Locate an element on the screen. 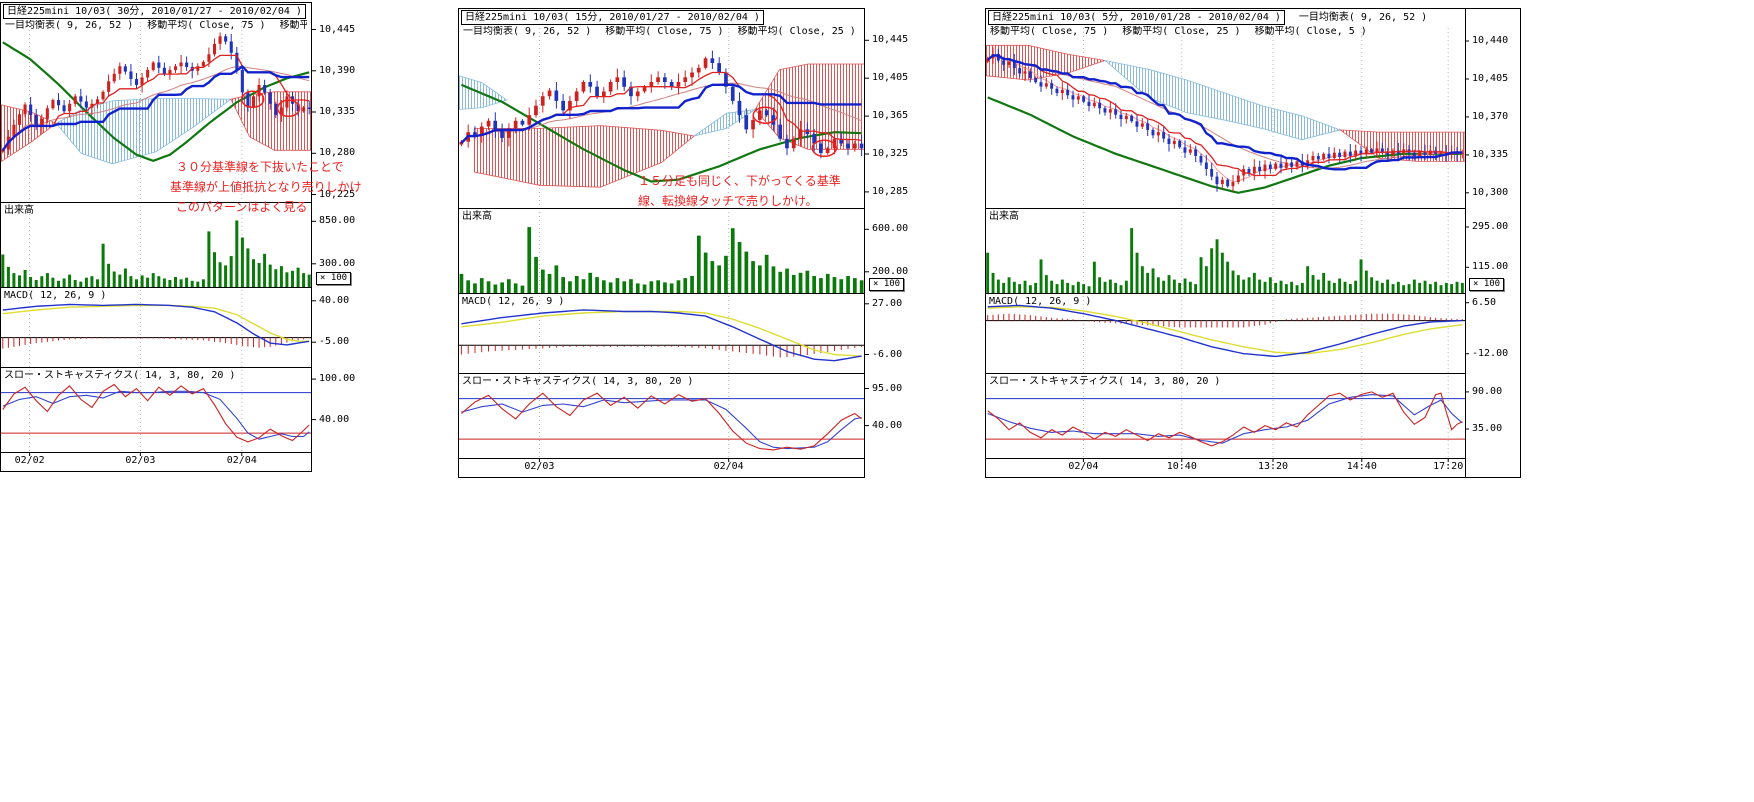 Image resolution: width=1754 pixels, height=802 pixels. candles-layer is located at coordinates (661, 104).